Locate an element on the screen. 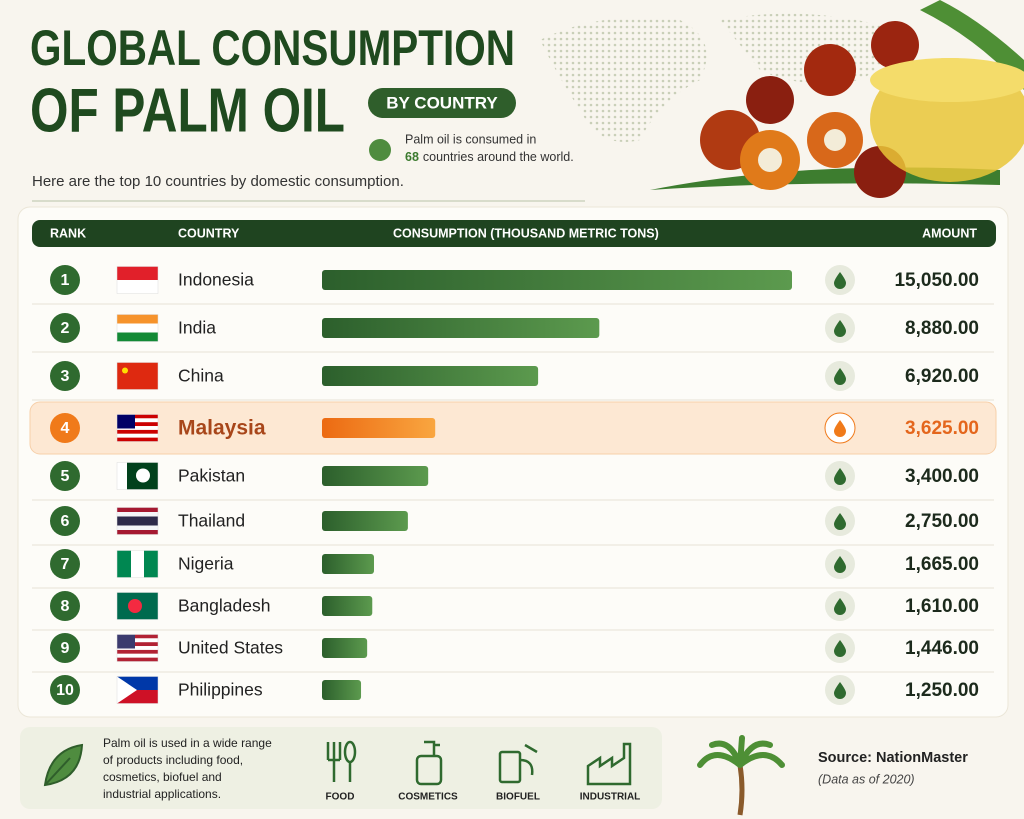  country: Thailand is located at coordinates (211, 521).